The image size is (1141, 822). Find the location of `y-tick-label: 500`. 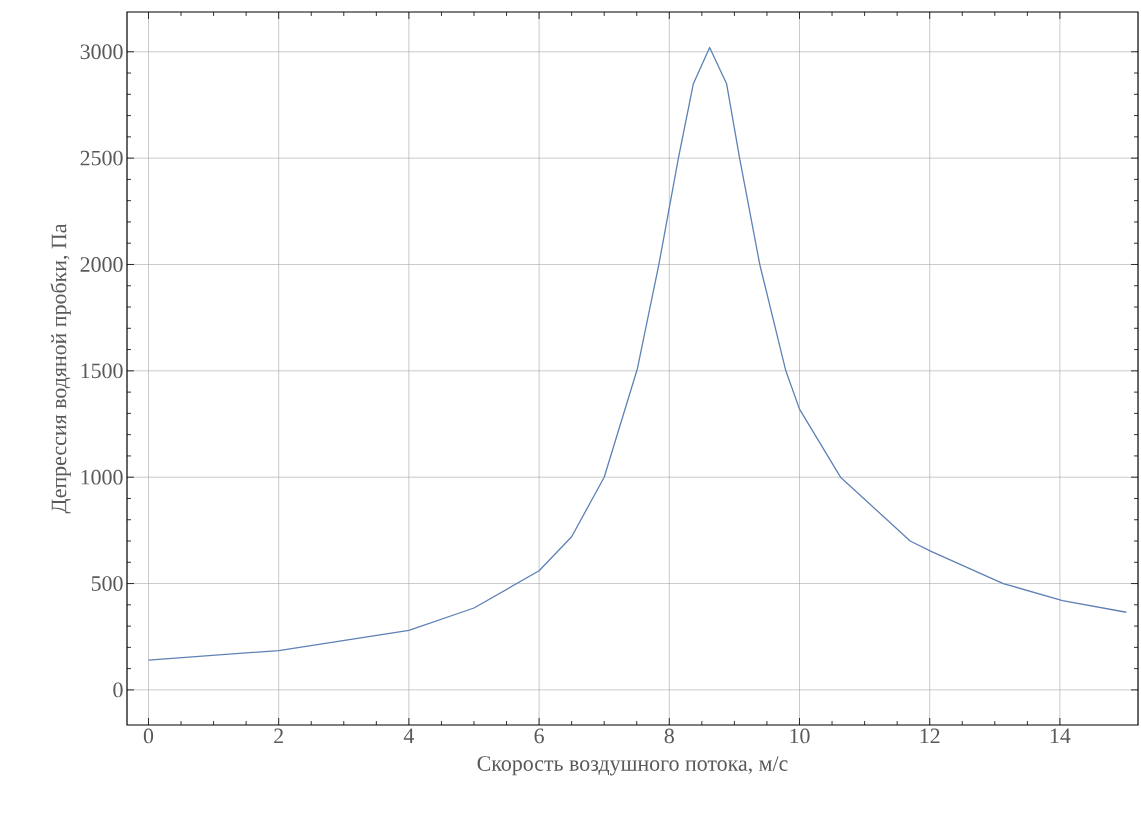

y-tick-label: 500 is located at coordinates (107, 583).